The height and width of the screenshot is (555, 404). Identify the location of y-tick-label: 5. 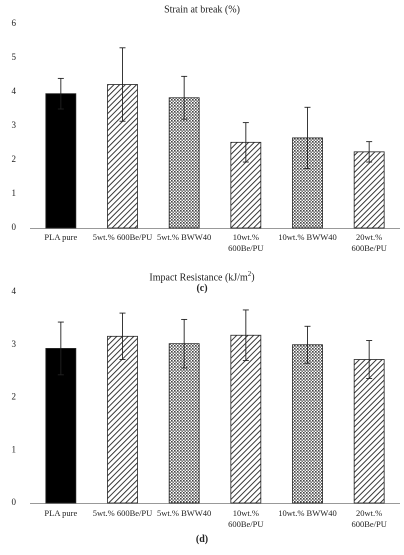
(14, 57).